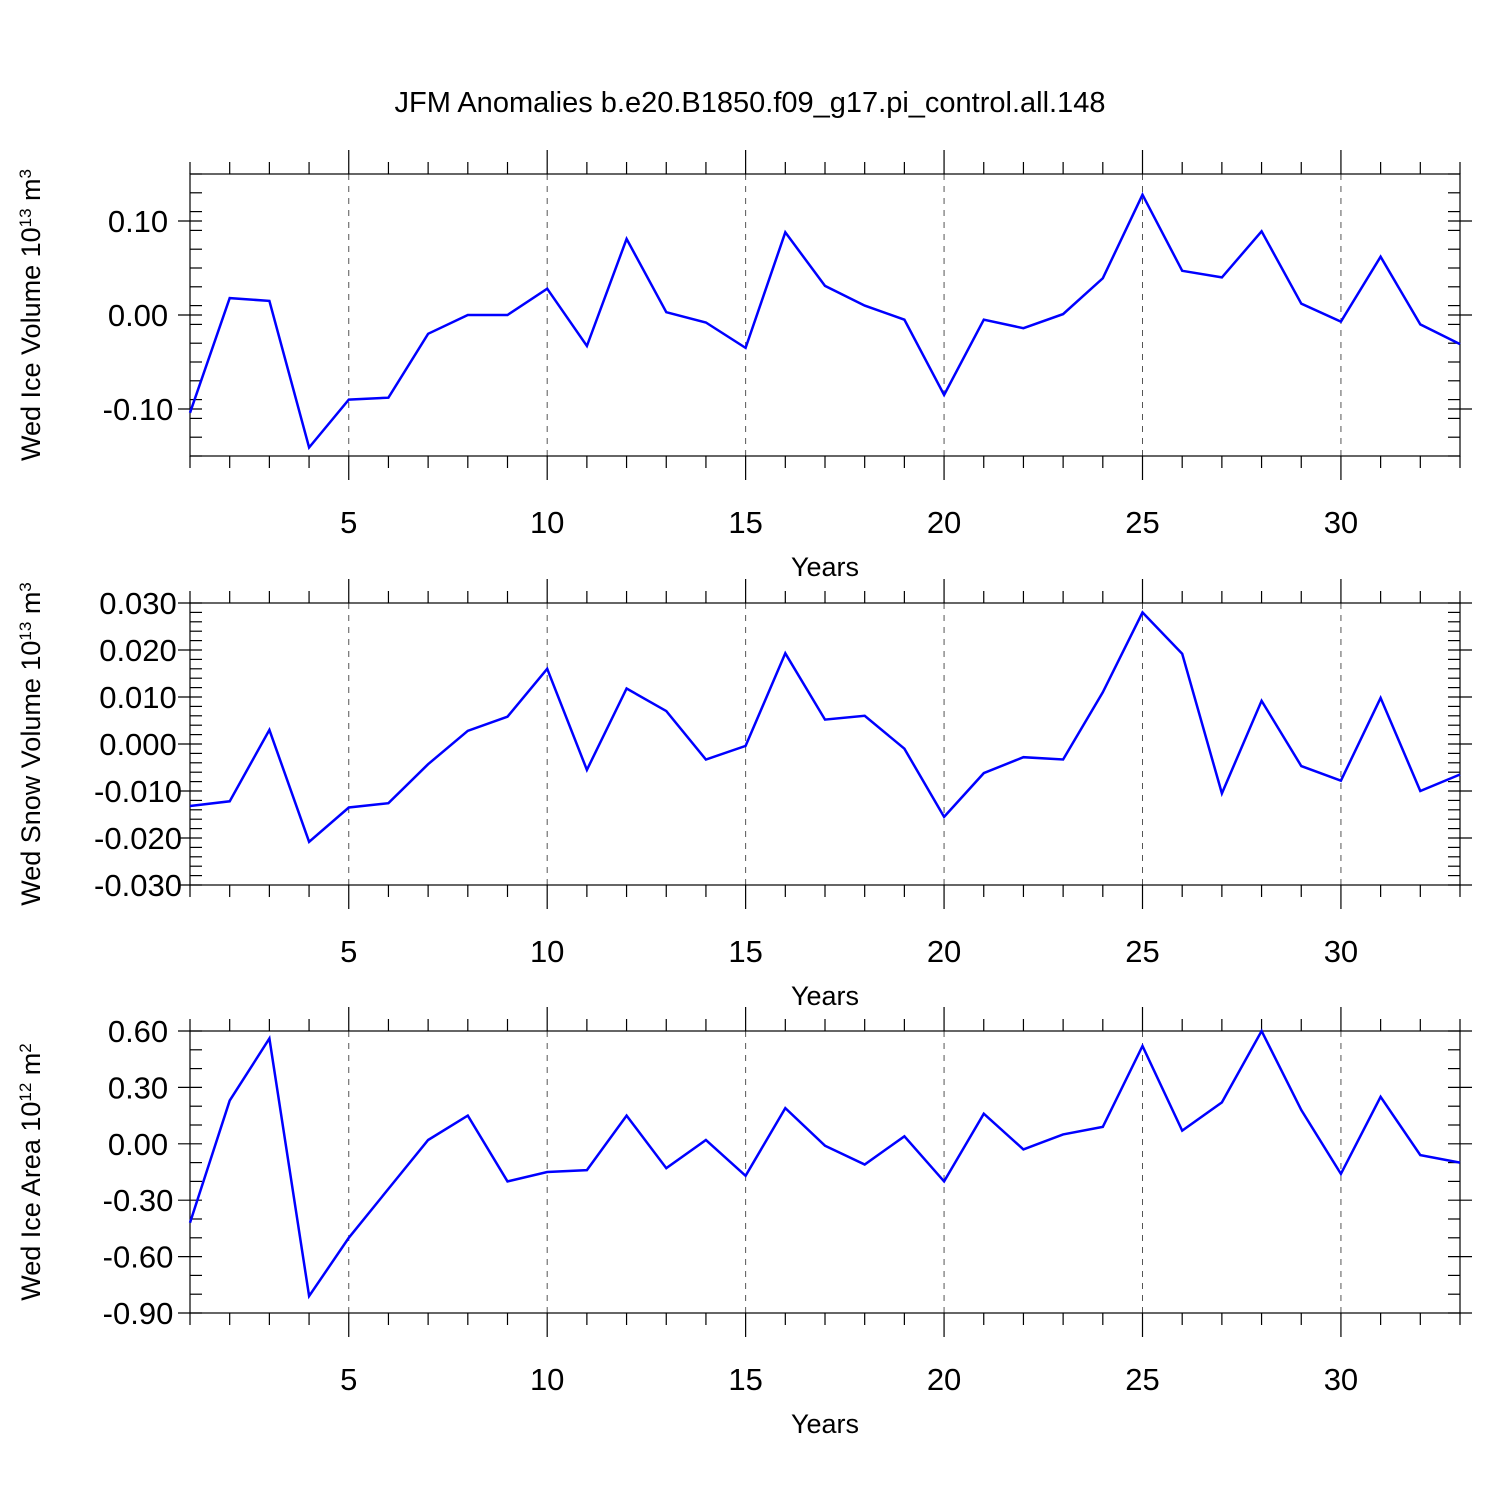  What do you see at coordinates (138, 791) in the screenshot?
I see `y-tick-label: -0.010` at bounding box center [138, 791].